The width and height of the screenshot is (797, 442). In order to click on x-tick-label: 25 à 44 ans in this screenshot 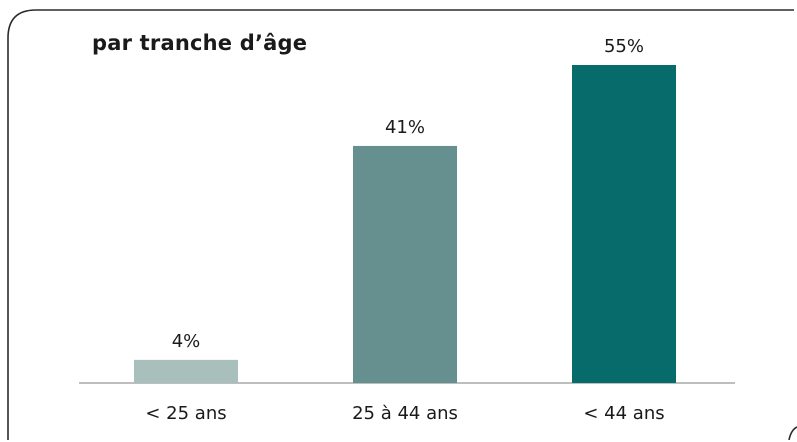, I will do `click(405, 413)`.